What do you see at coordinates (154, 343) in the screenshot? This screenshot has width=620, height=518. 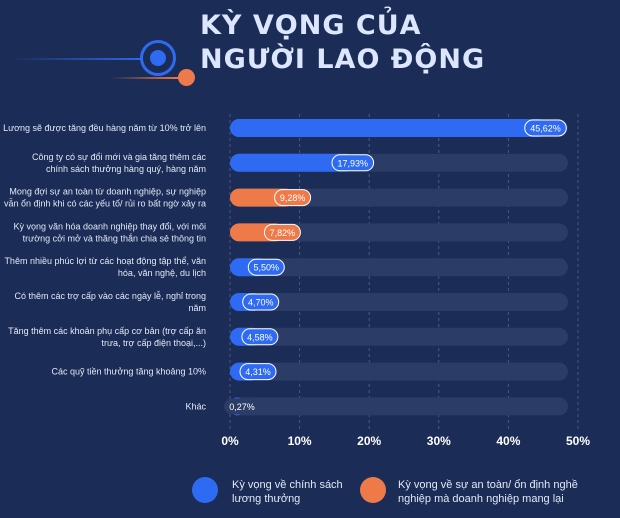 I see `category-label: trưa, trợ cấp điện thoại,...)` at bounding box center [154, 343].